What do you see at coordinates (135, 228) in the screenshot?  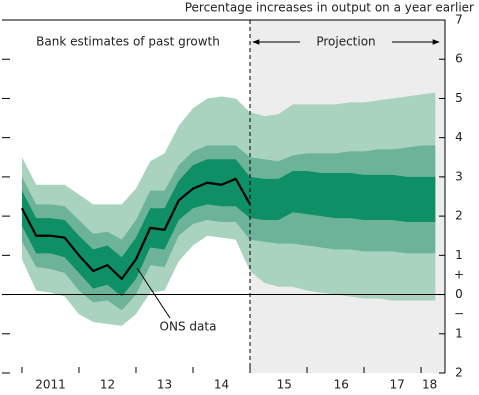 I see `ons-line` at bounding box center [135, 228].